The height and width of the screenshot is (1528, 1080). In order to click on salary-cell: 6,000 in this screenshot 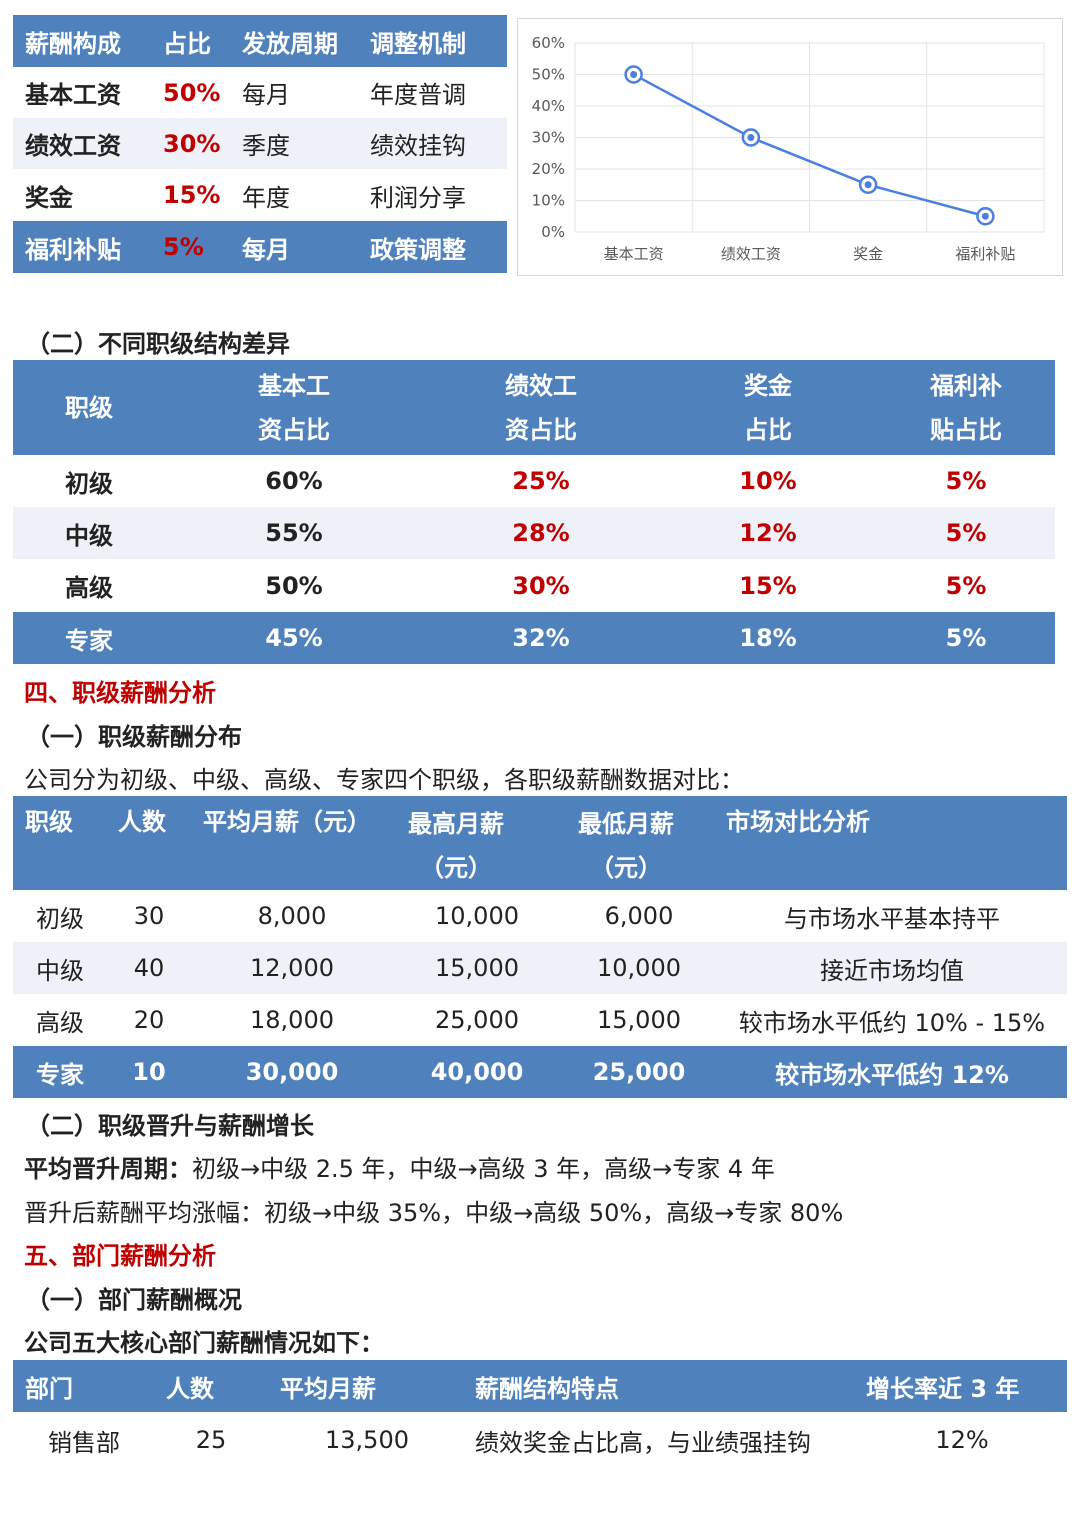, I will do `click(639, 916)`.